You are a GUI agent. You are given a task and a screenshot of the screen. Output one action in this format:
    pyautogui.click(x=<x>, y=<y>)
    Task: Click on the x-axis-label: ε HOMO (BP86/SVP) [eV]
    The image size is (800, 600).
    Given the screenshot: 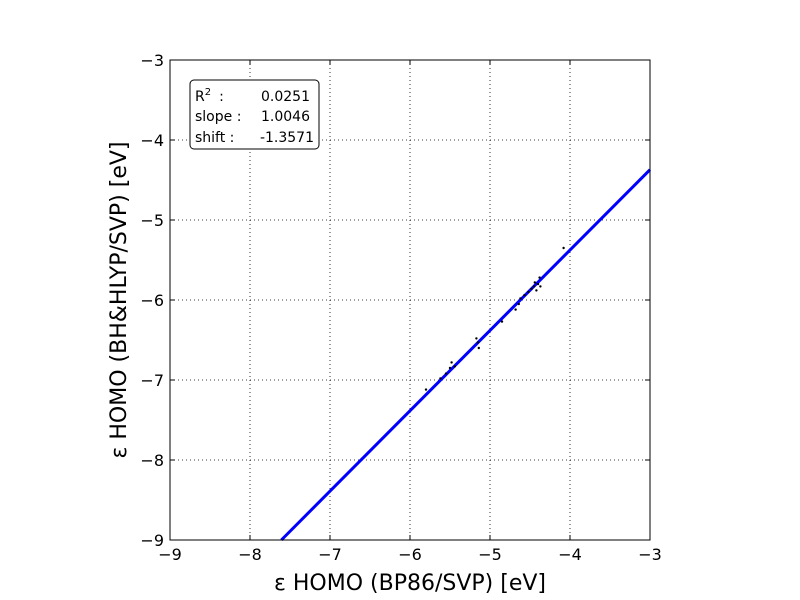 What is the action you would take?
    pyautogui.click(x=410, y=583)
    